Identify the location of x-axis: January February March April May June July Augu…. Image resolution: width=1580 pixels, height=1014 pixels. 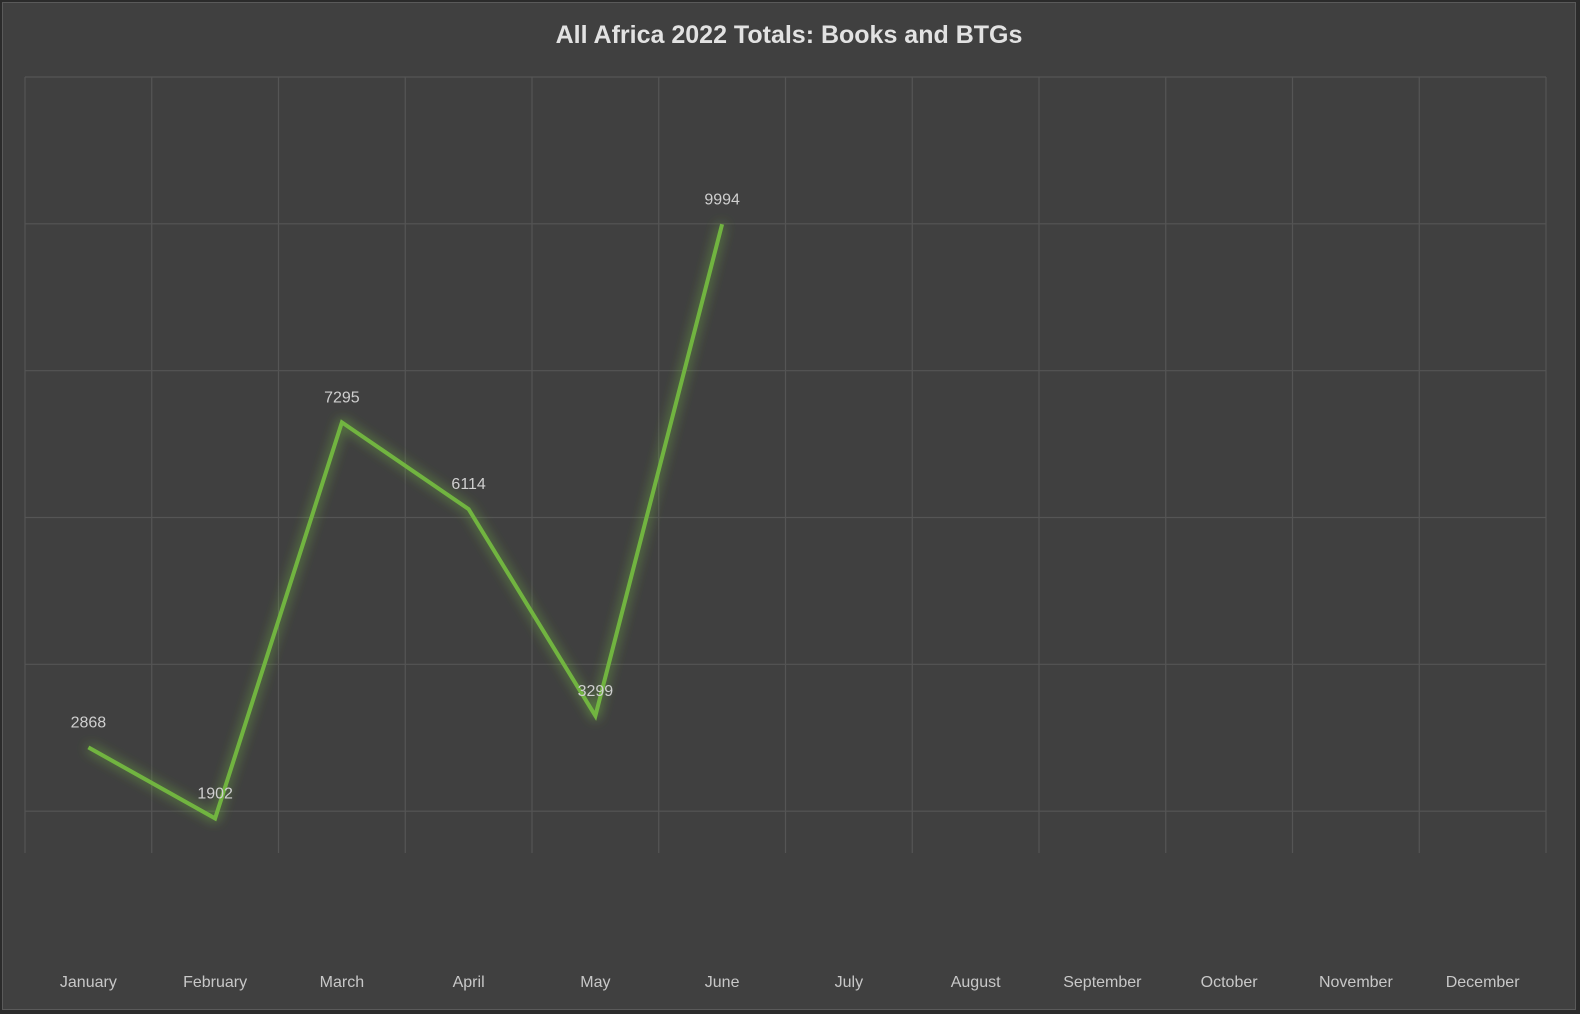
(790, 982).